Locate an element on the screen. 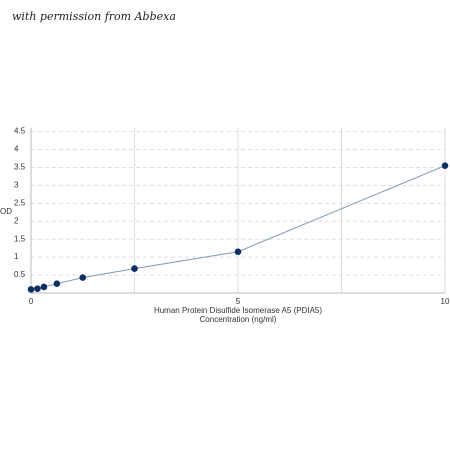  x-tick-label: 5 is located at coordinates (238, 301).